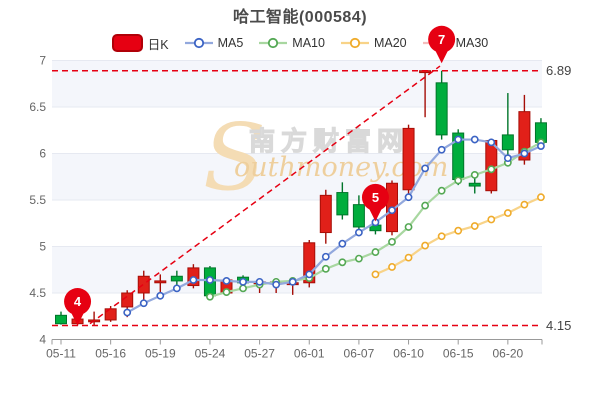 This screenshot has height=400, width=600. What do you see at coordinates (42, 247) in the screenshot?
I see `y-tick-label-5: 5` at bounding box center [42, 247].